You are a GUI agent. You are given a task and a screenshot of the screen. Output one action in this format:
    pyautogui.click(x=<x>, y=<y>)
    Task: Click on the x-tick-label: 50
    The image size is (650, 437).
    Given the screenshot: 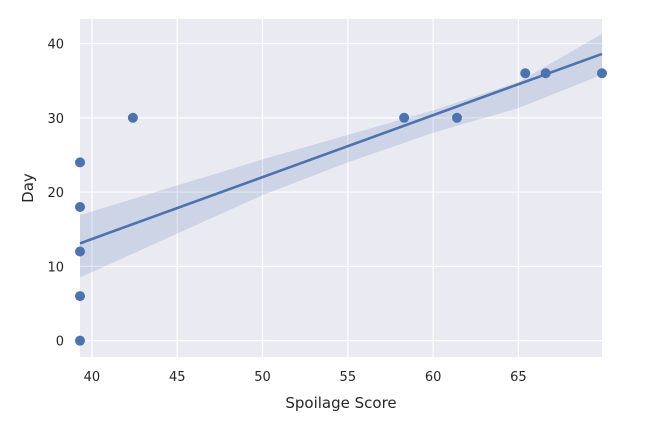 What is the action you would take?
    pyautogui.click(x=262, y=377)
    